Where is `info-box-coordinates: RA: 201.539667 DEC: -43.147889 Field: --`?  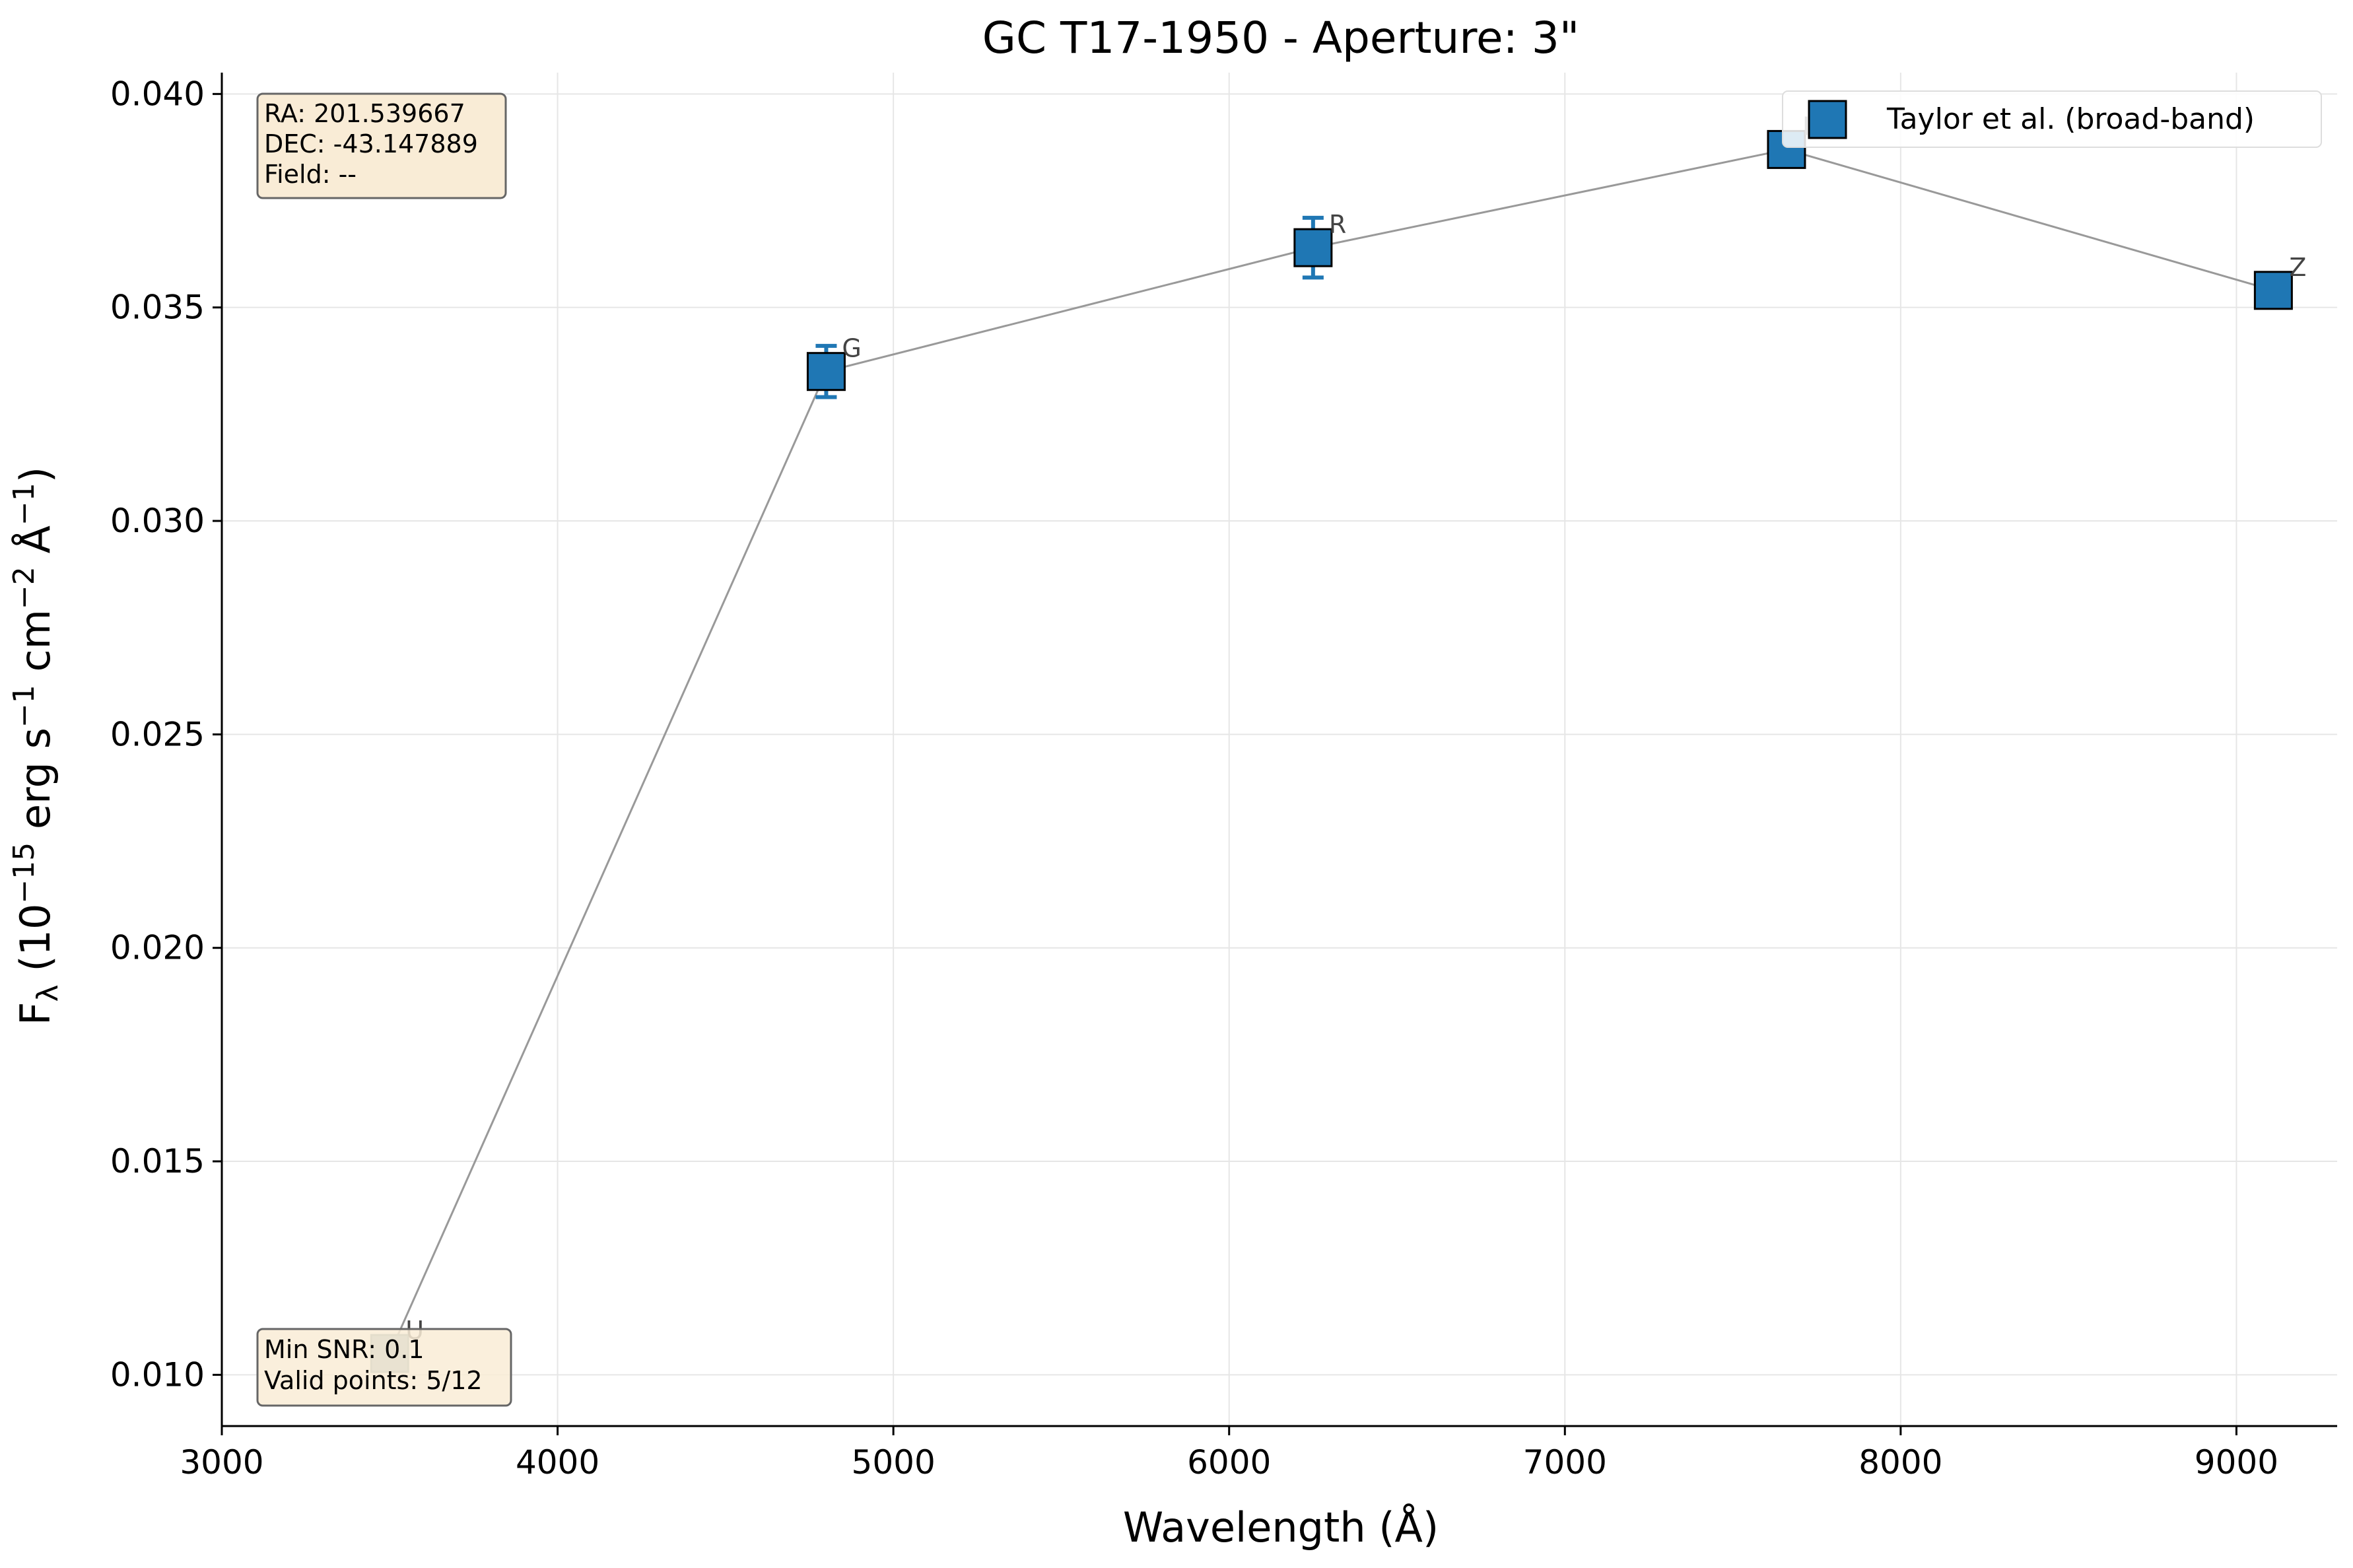 info-box-coordinates: RA: 201.539667 DEC: -43.147889 Field: -- is located at coordinates (381, 145).